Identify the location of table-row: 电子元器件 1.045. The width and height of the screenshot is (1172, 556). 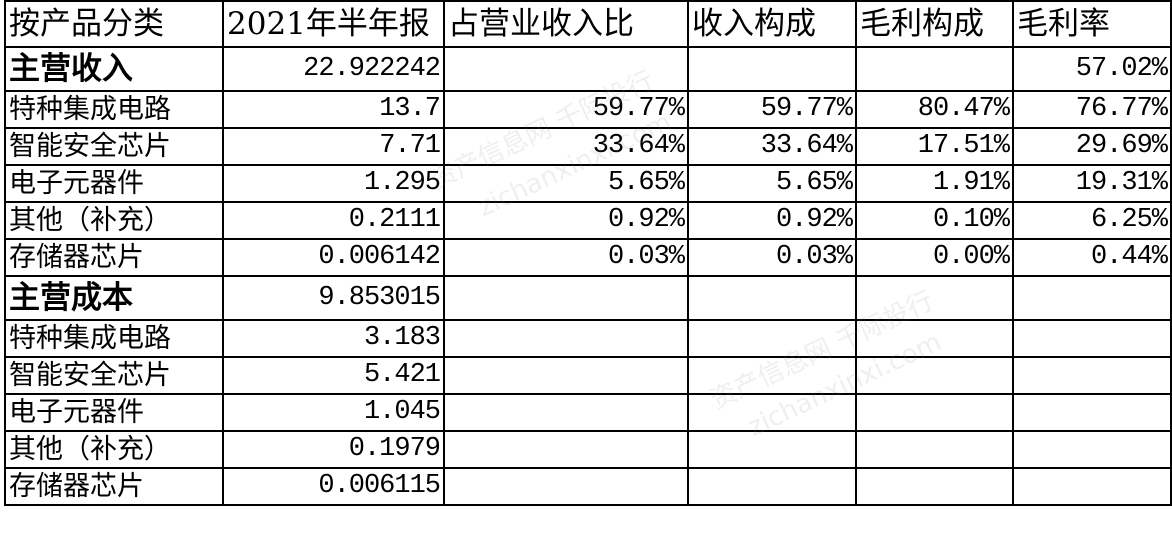
(588, 412).